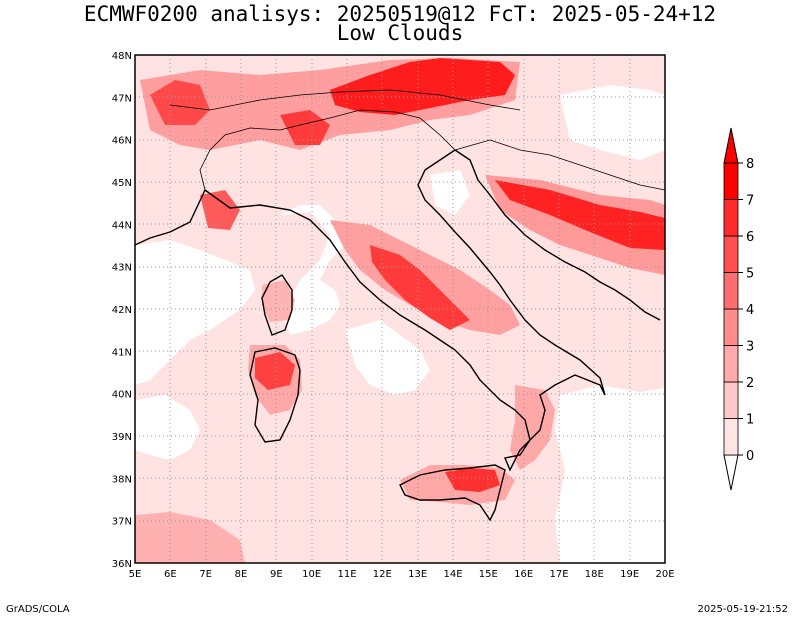  What do you see at coordinates (750, 383) in the screenshot?
I see `colorbar-level-label: 2` at bounding box center [750, 383].